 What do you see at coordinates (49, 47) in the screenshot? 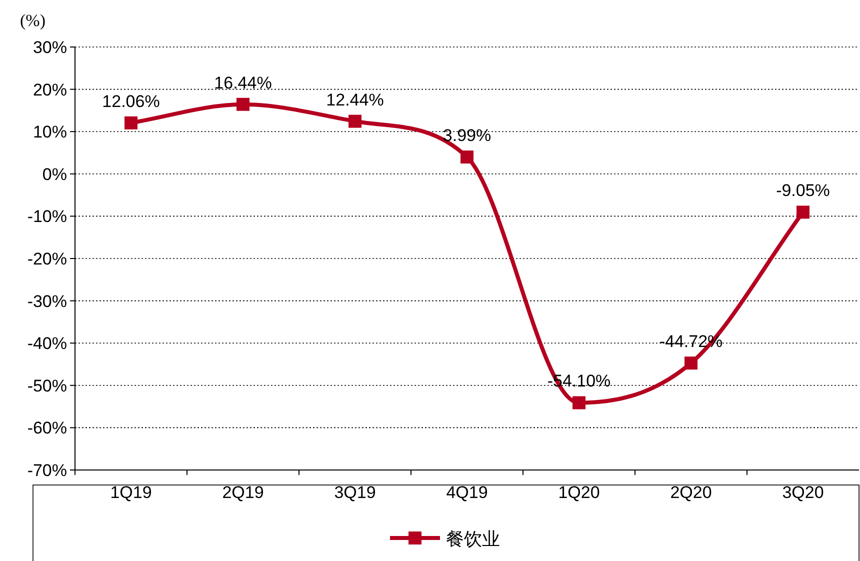
I see `y-tick-label: 30%` at bounding box center [49, 47].